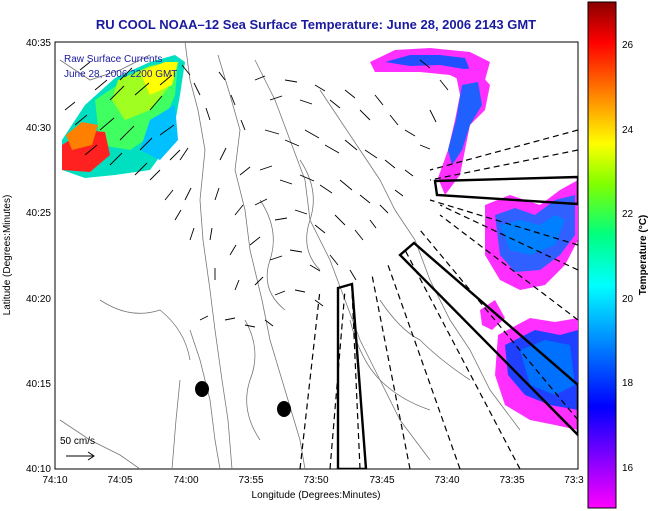 The image size is (651, 511). I want to click on survey-box-south, so click(352, 375).